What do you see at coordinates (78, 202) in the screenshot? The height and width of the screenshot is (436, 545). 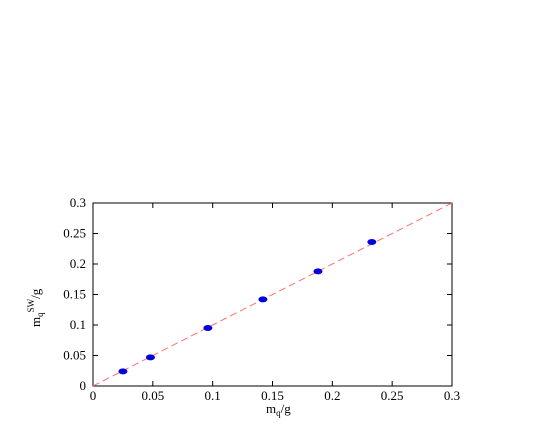 I see `y-tick-label: 0.3` at bounding box center [78, 202].